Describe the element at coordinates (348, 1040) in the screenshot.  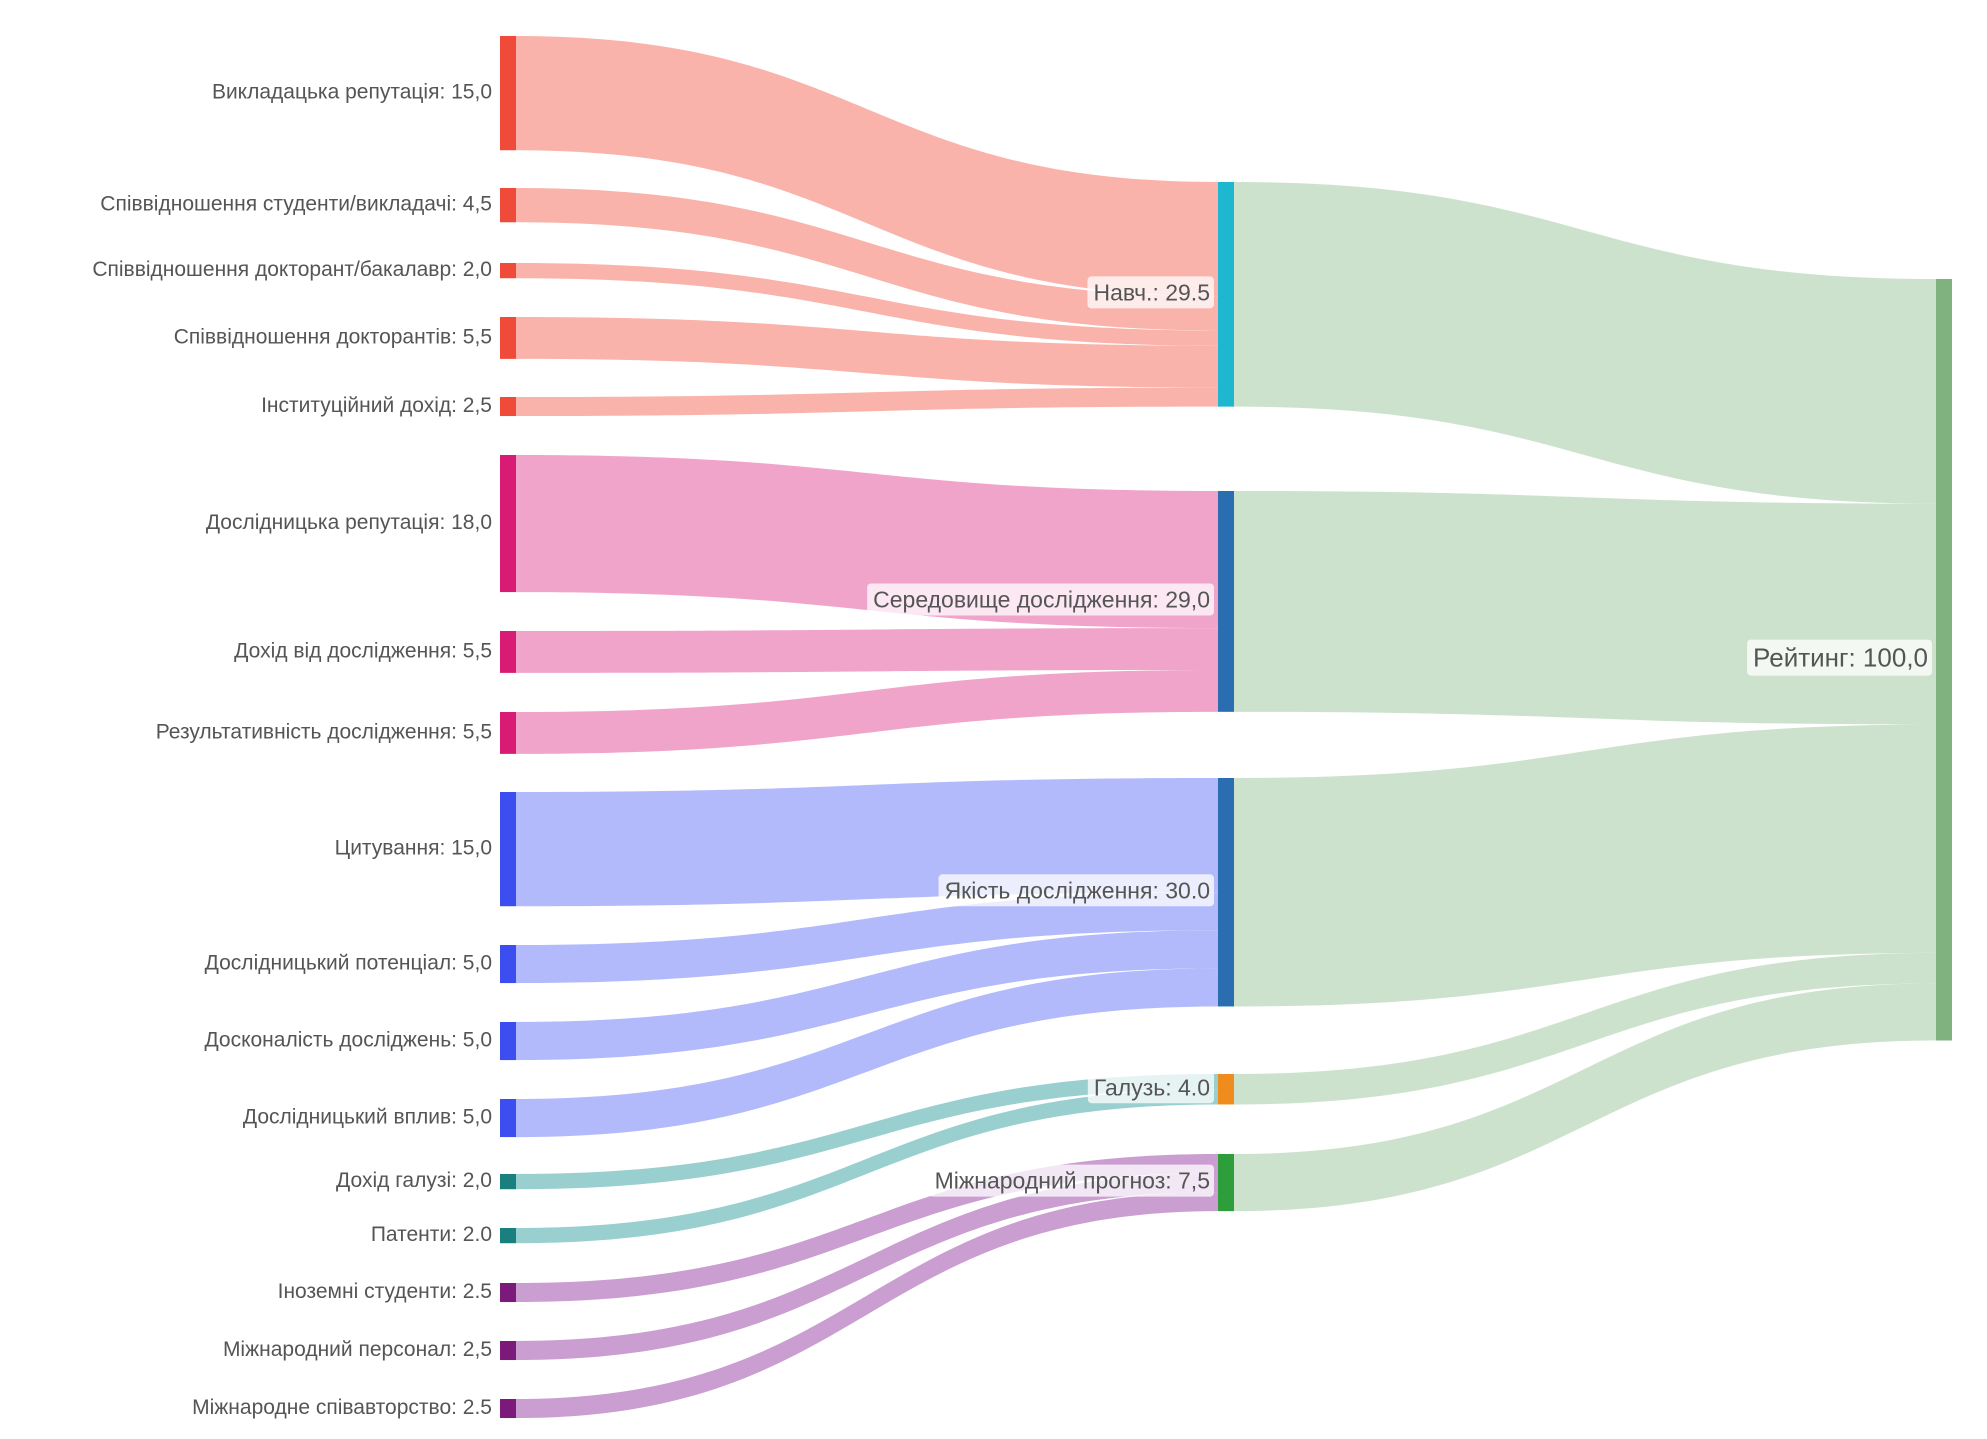
I see `node-label: Досконалість досліджень: 5,0` at that location.